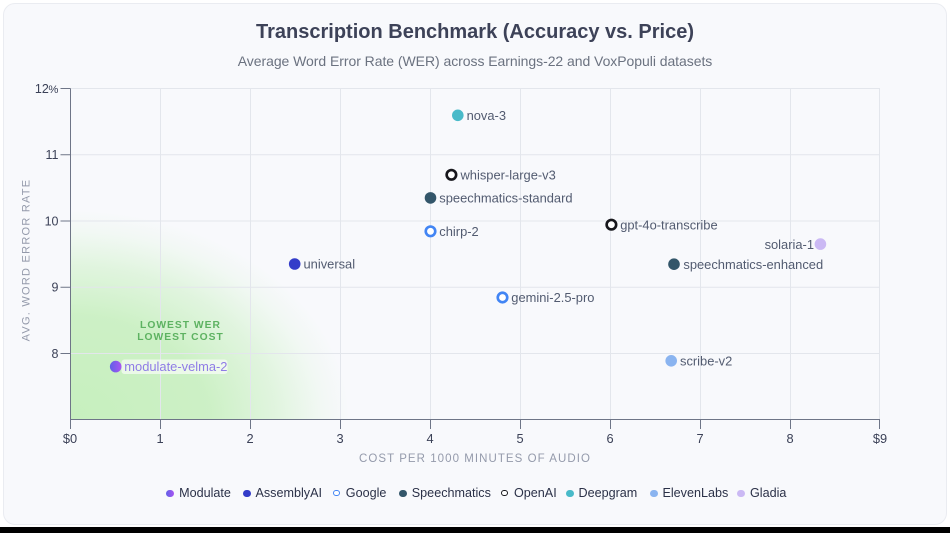 This screenshot has height=533, width=950. I want to click on svg-text: scribe-v2, so click(706, 360).